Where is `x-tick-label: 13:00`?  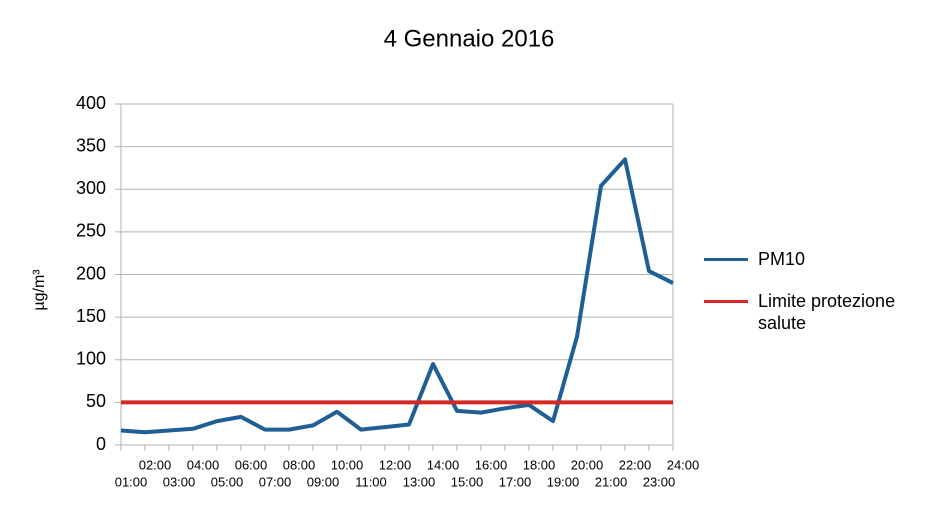 x-tick-label: 13:00 is located at coordinates (419, 481).